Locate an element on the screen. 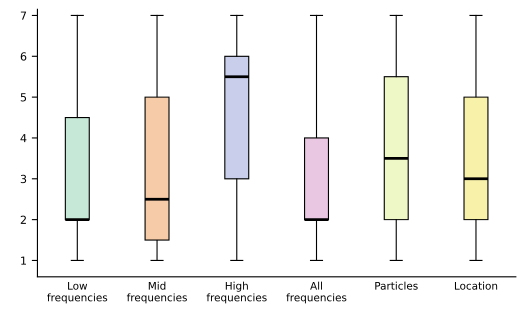 The image size is (520, 311). x-tick-label: All frequencies is located at coordinates (316, 293).